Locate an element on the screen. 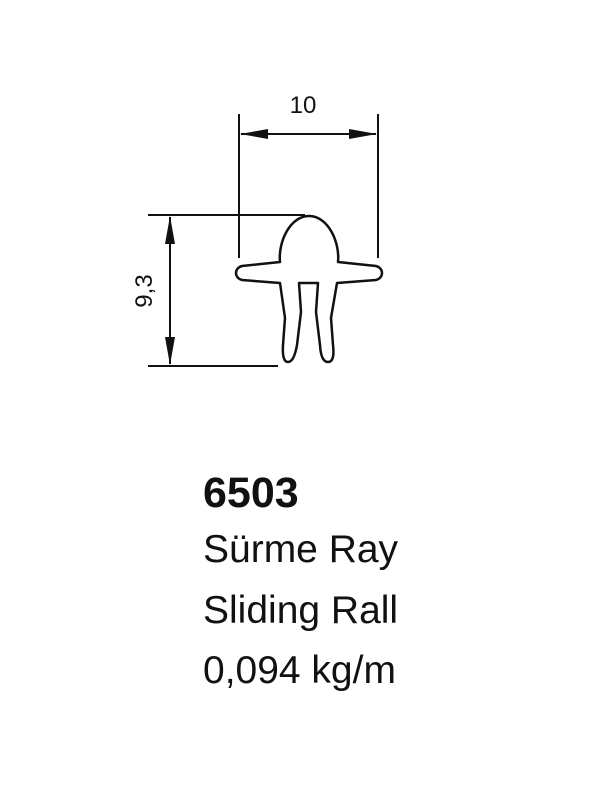  product-name-english: Sliding Rall is located at coordinates (301, 610).